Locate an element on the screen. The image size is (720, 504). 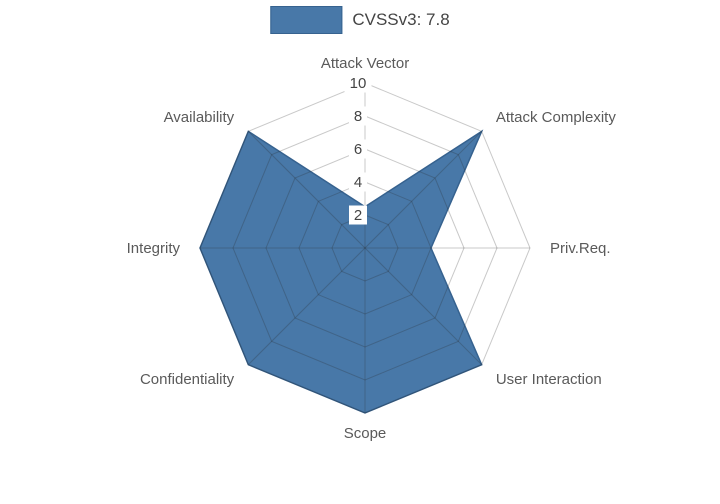
axis-label-attack-complexity: Attack Complexity is located at coordinates (556, 117).